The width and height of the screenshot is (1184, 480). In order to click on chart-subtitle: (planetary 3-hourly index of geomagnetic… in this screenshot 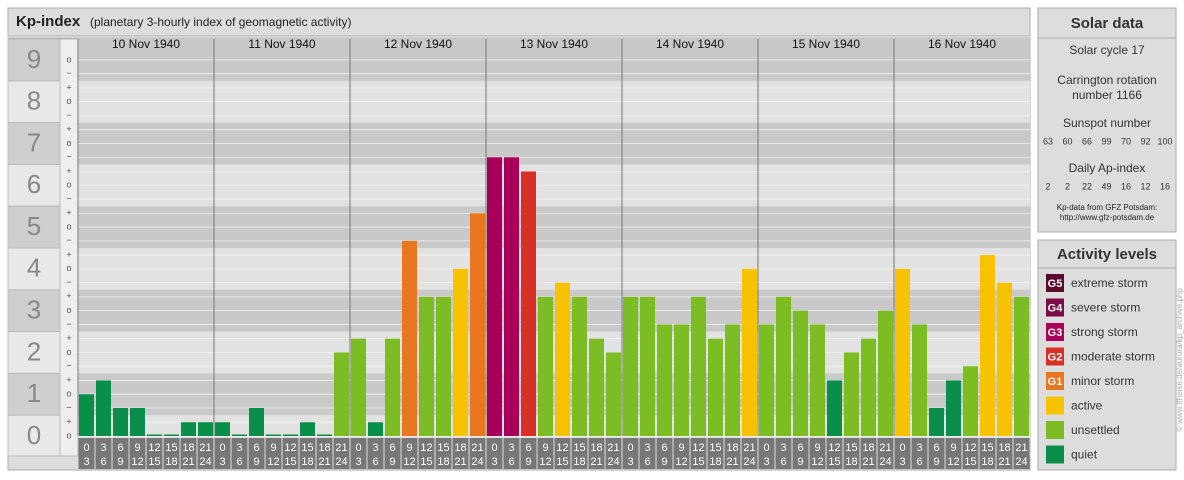, I will do `click(220, 22)`.